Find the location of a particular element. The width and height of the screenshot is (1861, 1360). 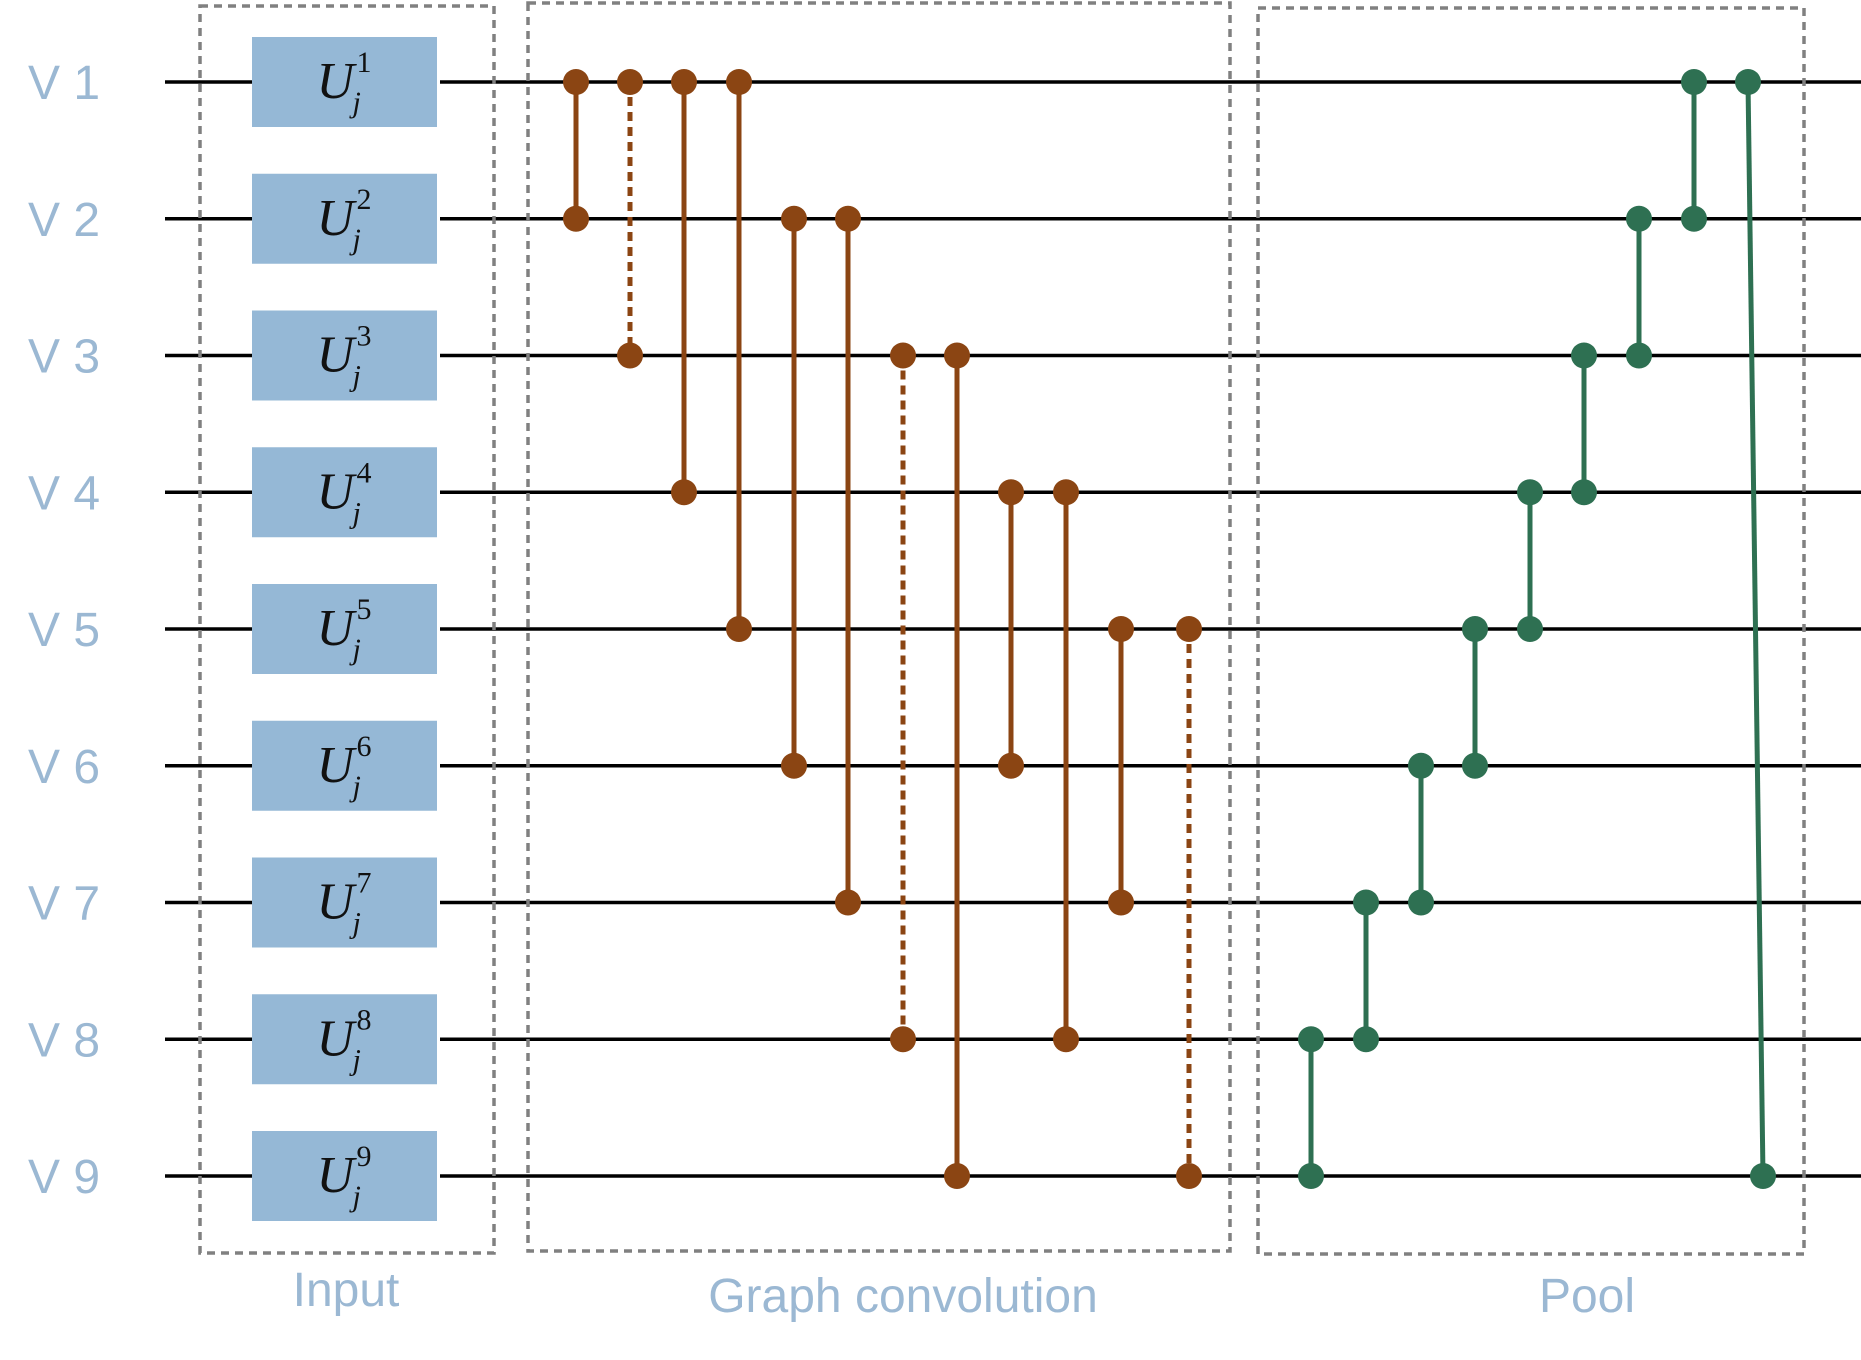

gate-u2-subscript: j is located at coordinates (355, 239).